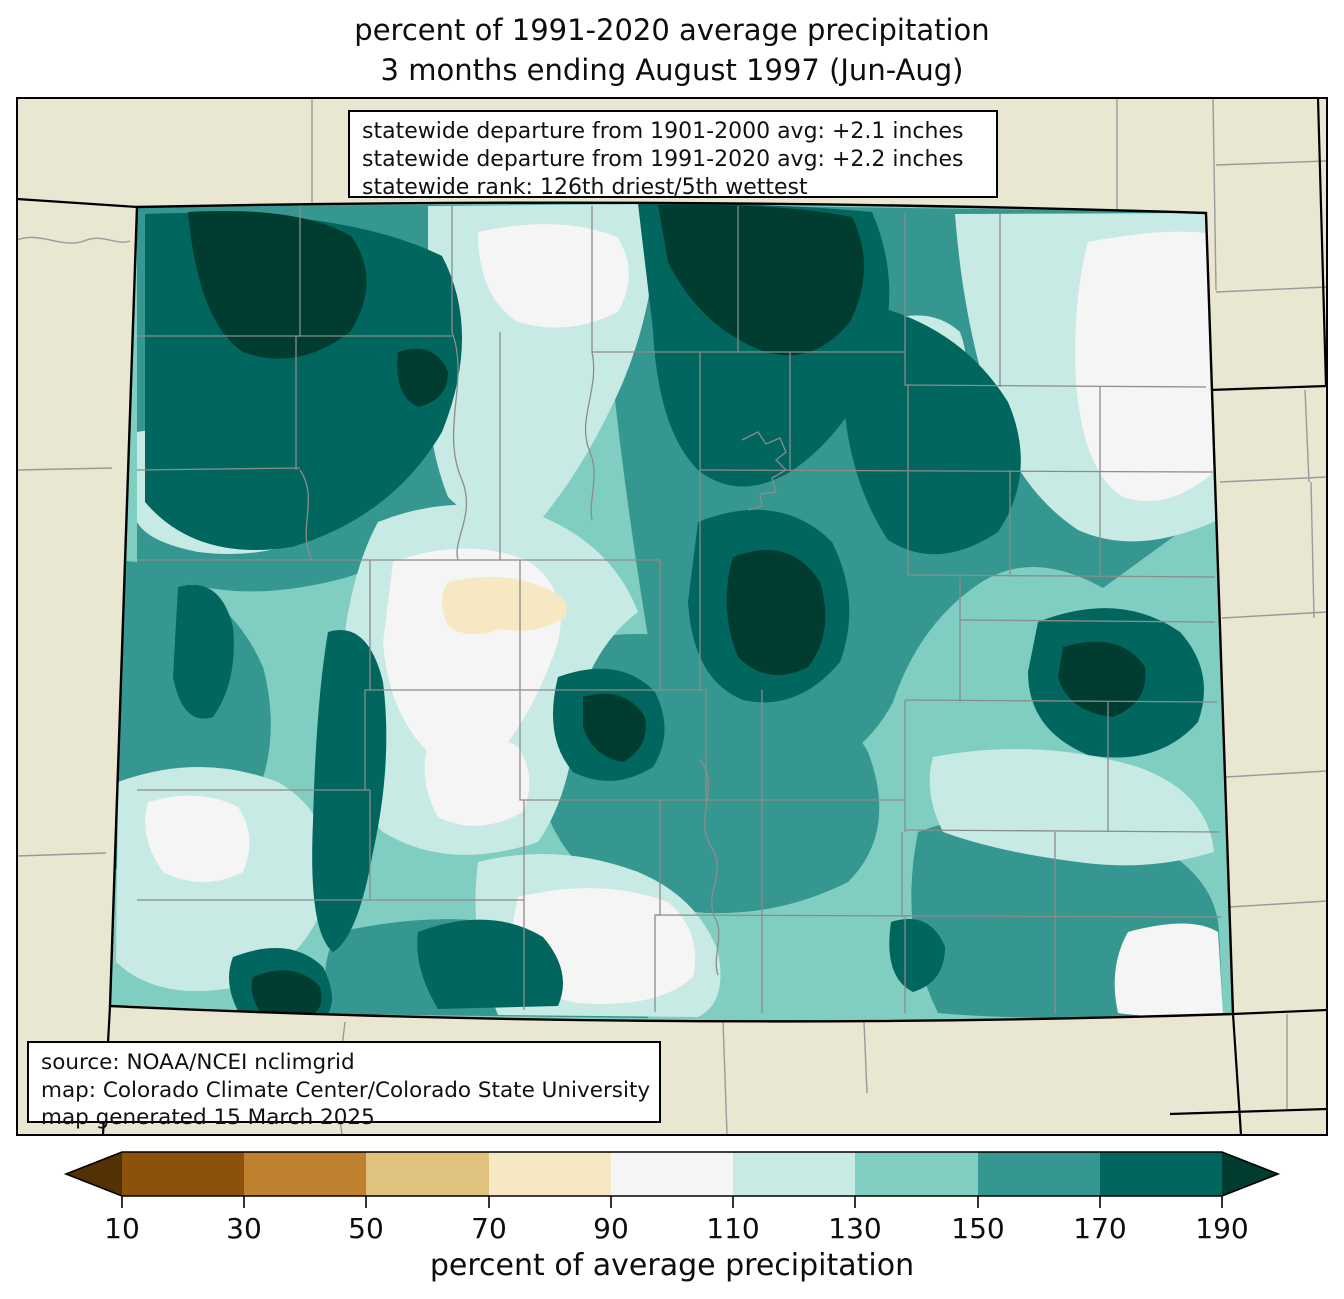 The image size is (1344, 1299). I want to click on colorbar: 10 30 50 70 90 110 130 150 170 190, so click(672, 1198).